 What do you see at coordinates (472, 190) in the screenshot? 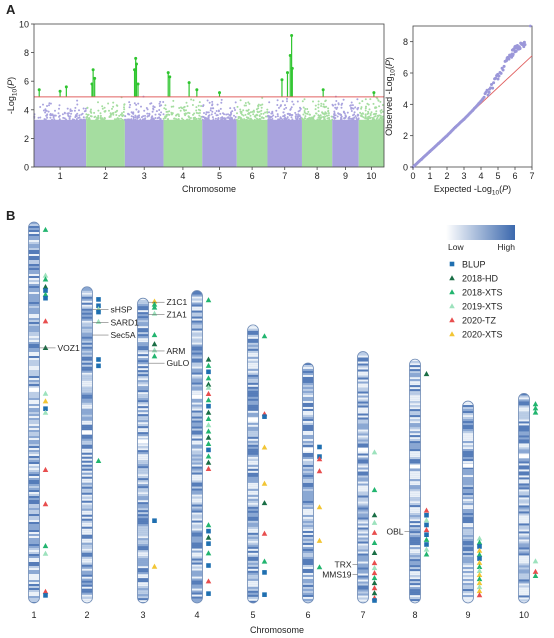
I see `qq-x-axis-title: Expected -Log10(P)` at bounding box center [472, 190].